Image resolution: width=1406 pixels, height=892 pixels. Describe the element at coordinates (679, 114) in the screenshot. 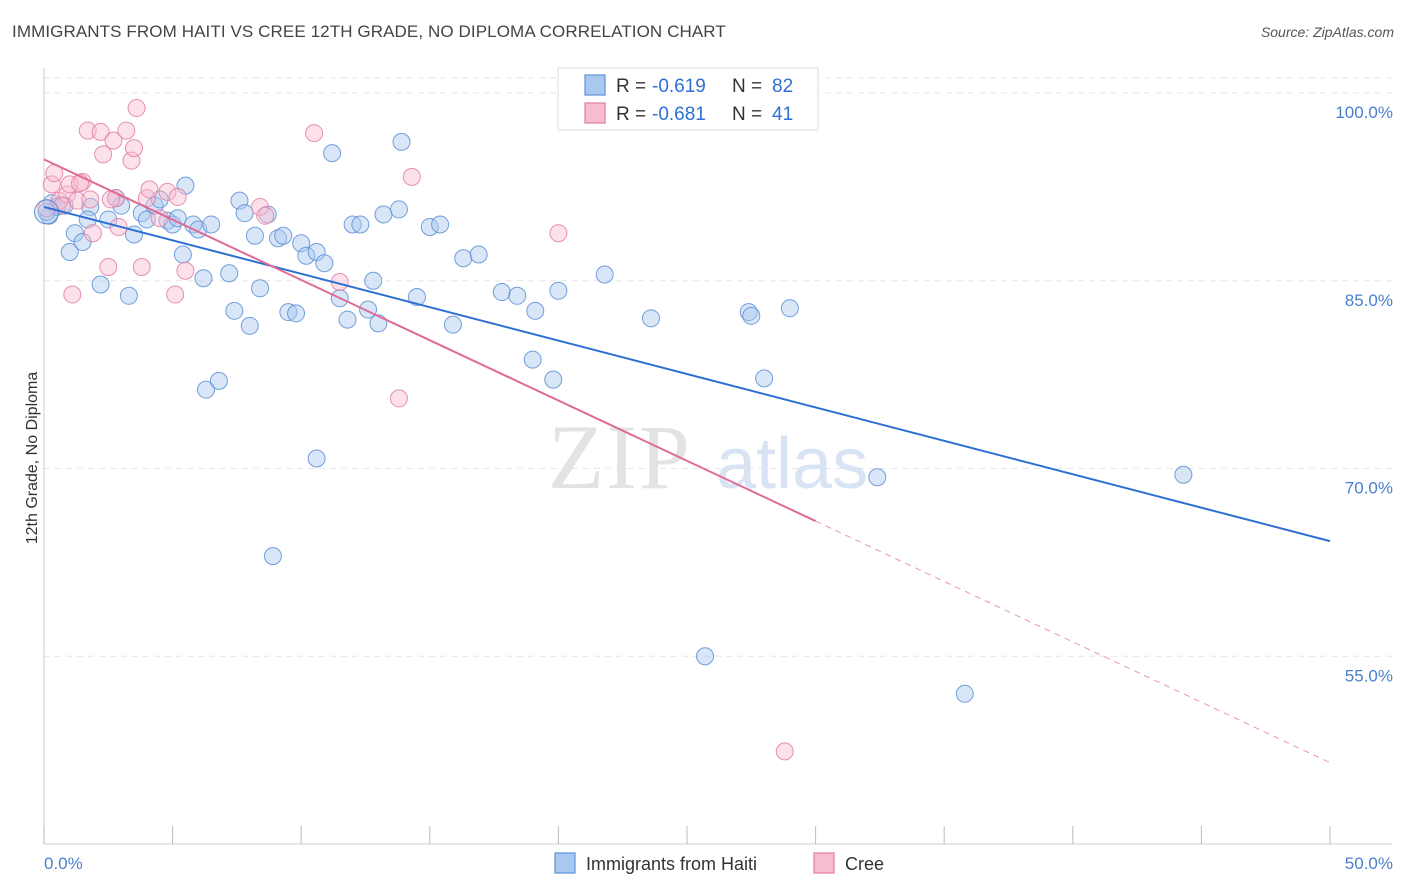

I see `legend-r-cree: -0.681` at that location.